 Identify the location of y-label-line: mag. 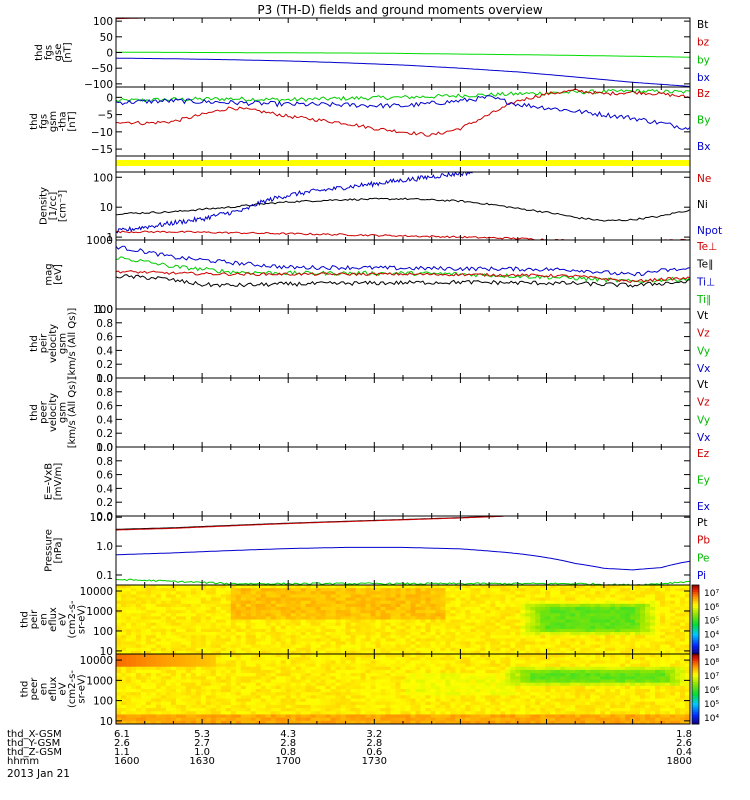
(48, 274).